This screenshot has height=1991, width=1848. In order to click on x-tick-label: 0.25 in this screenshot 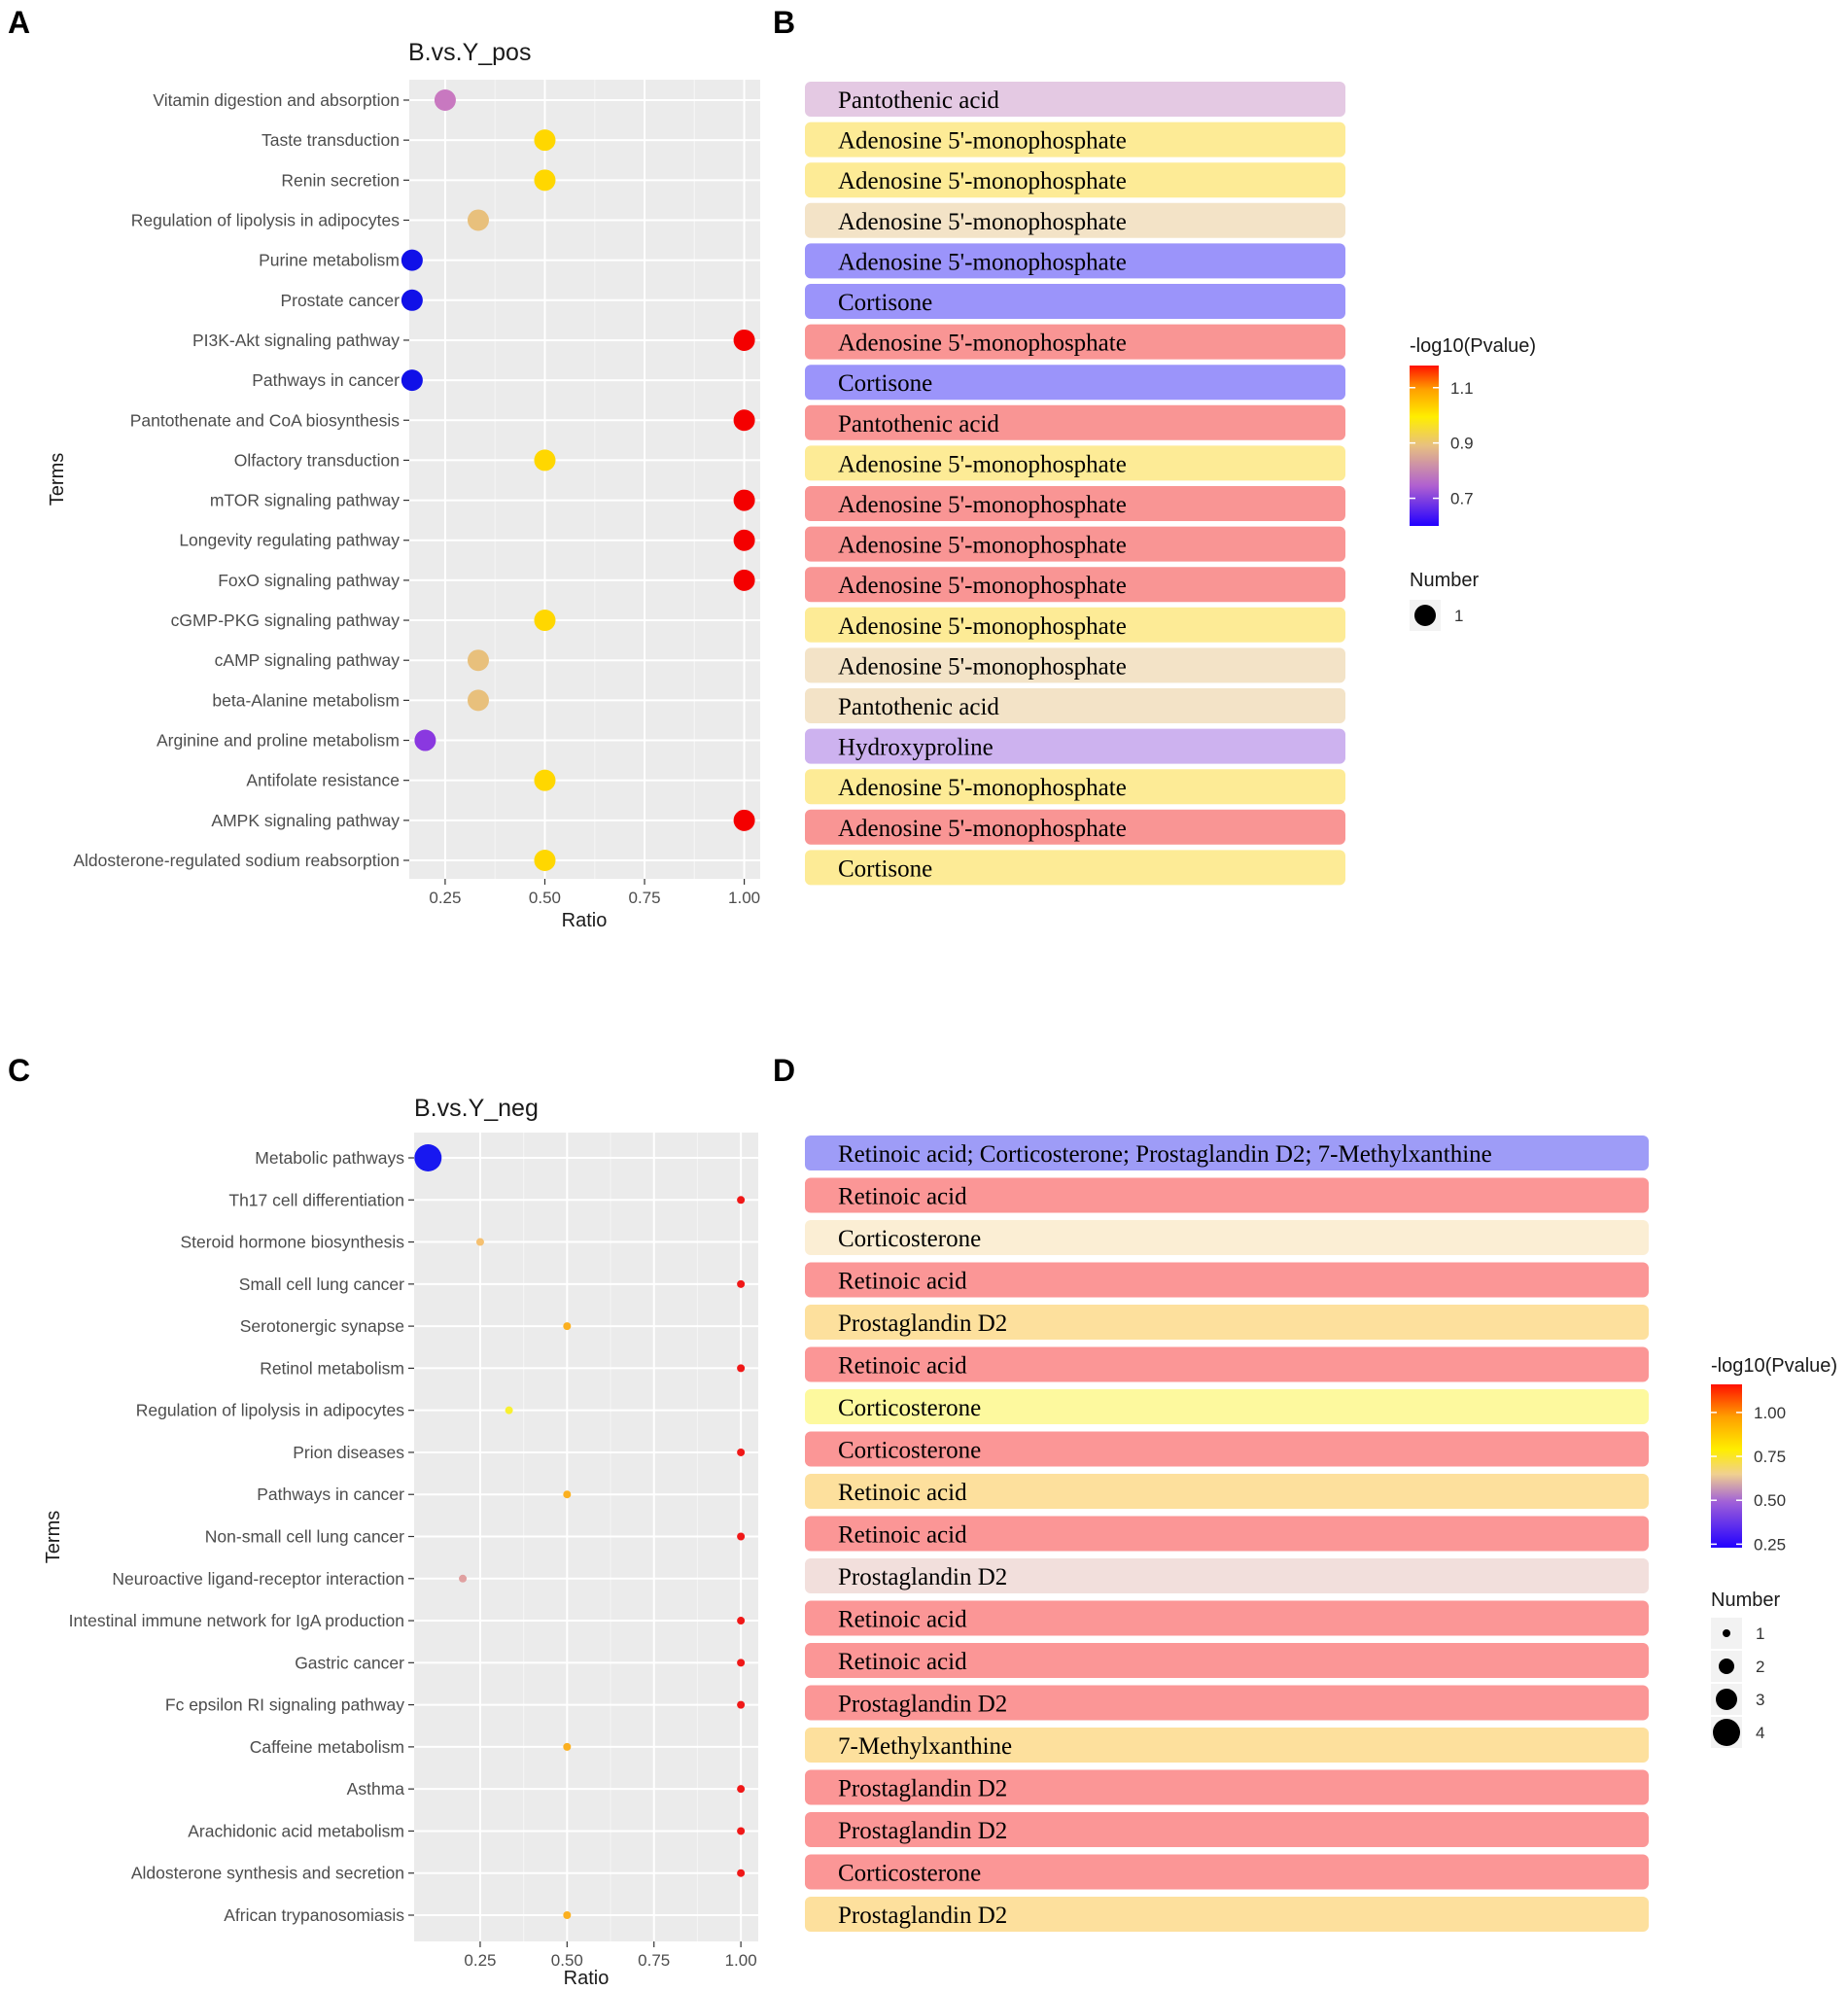, I will do `click(480, 1961)`.